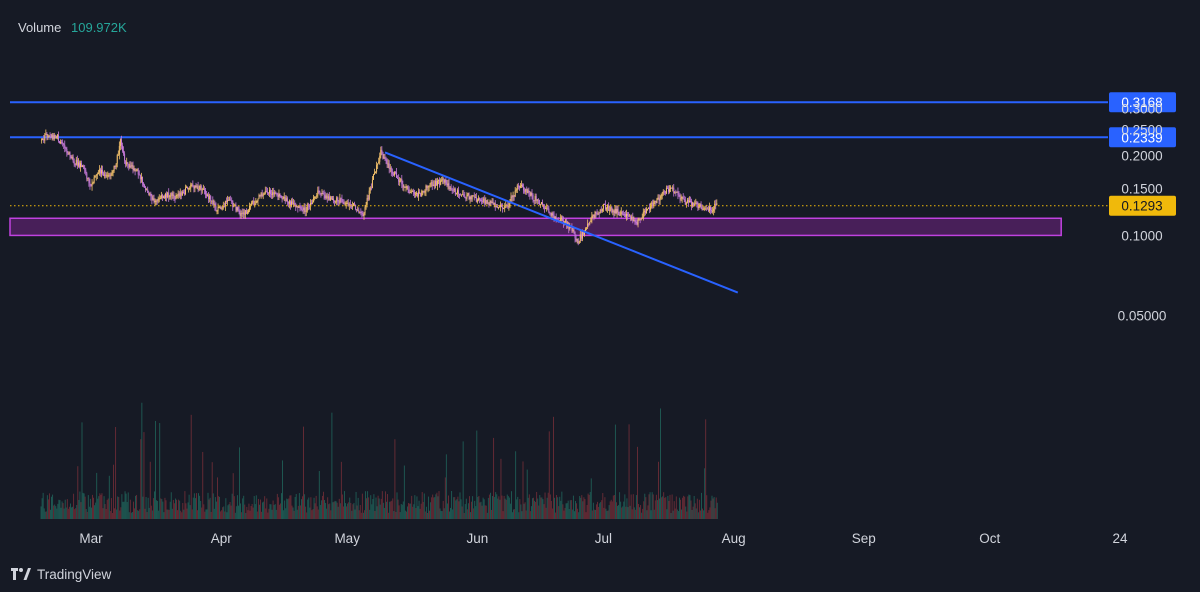  What do you see at coordinates (91, 538) in the screenshot?
I see `time-tick-label: Mar` at bounding box center [91, 538].